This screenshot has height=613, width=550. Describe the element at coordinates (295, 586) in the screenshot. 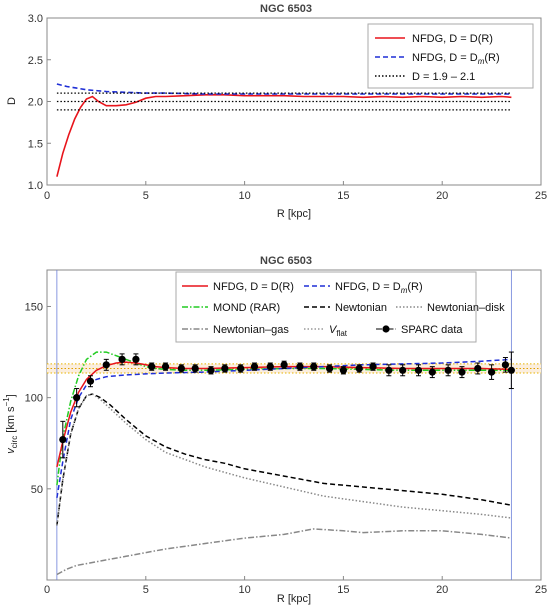

I see `bottom-x-ticks: 0 5 10 15 20 25` at that location.